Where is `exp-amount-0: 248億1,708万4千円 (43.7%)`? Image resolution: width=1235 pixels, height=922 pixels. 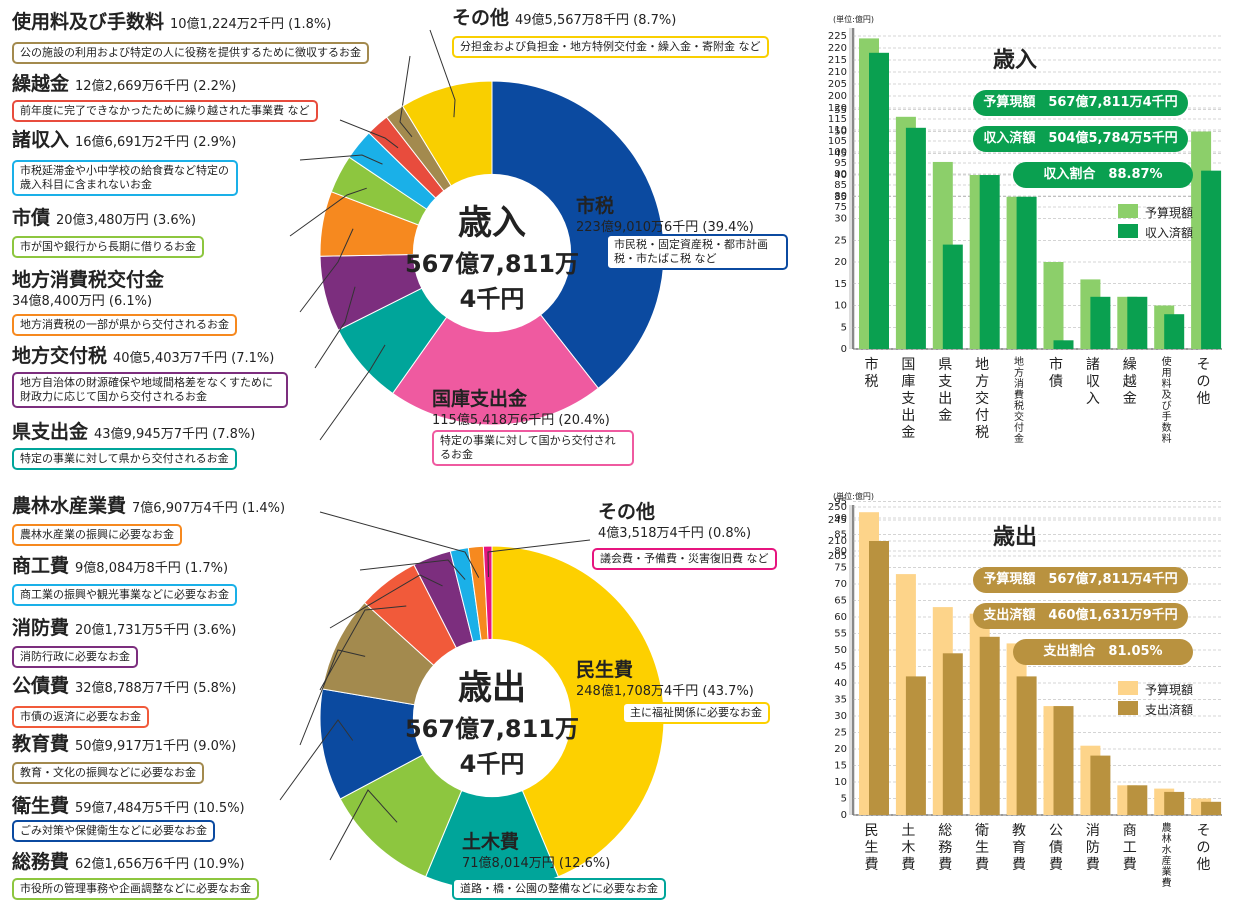 exp-amount-0: 248億1,708万4千円 (43.7%) is located at coordinates (665, 691).